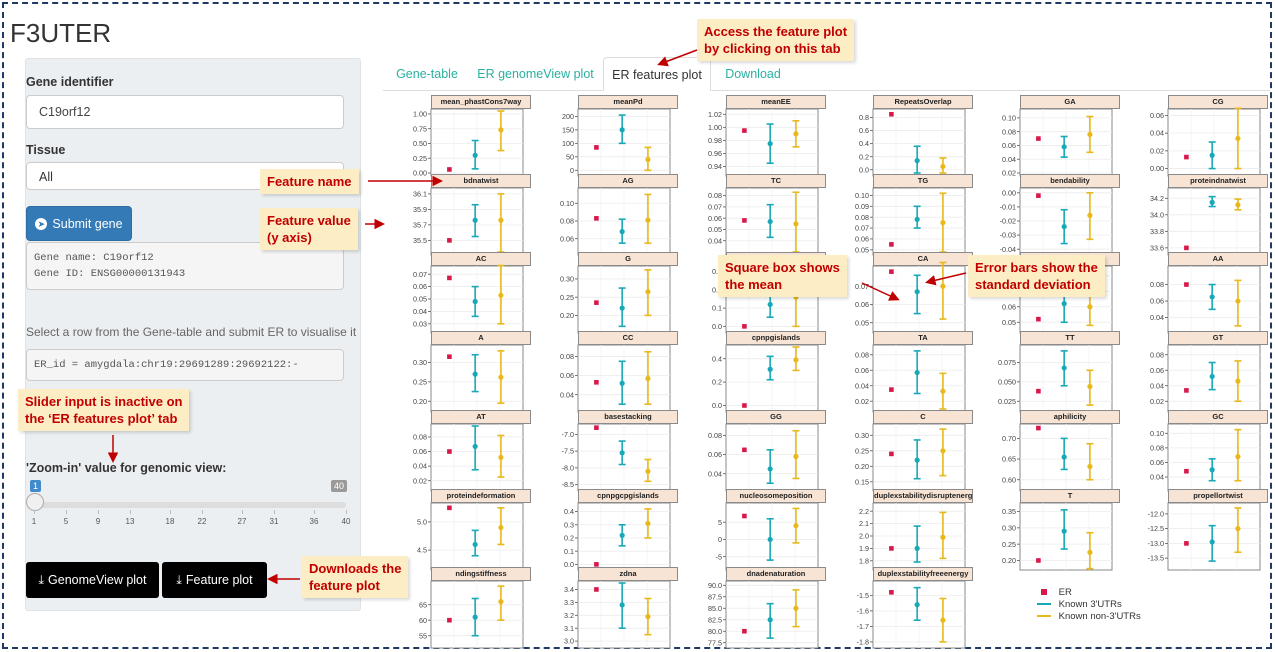  Describe the element at coordinates (355, 577) in the screenshot. I see `annotation-downloads: Downloads the feature plot` at that location.